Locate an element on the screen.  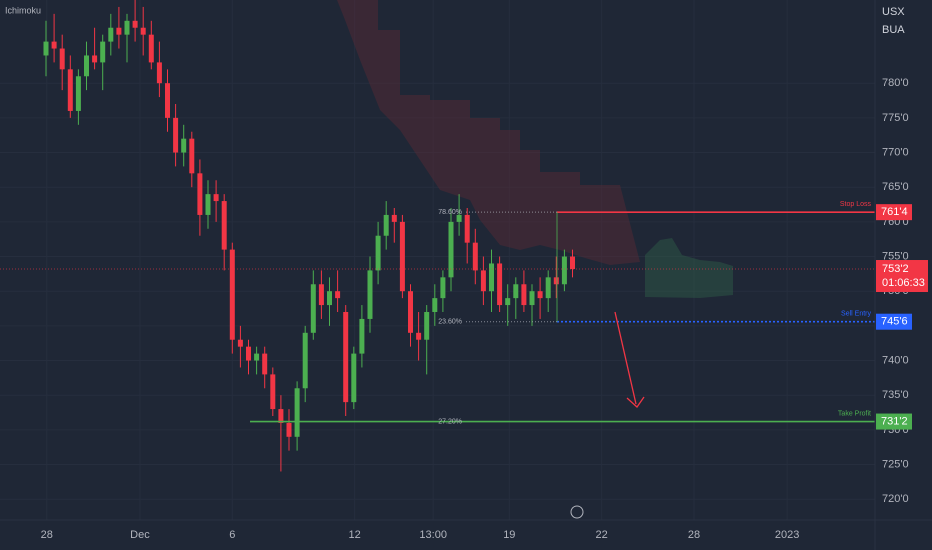
level-name: Take Profit is located at coordinates (854, 413).